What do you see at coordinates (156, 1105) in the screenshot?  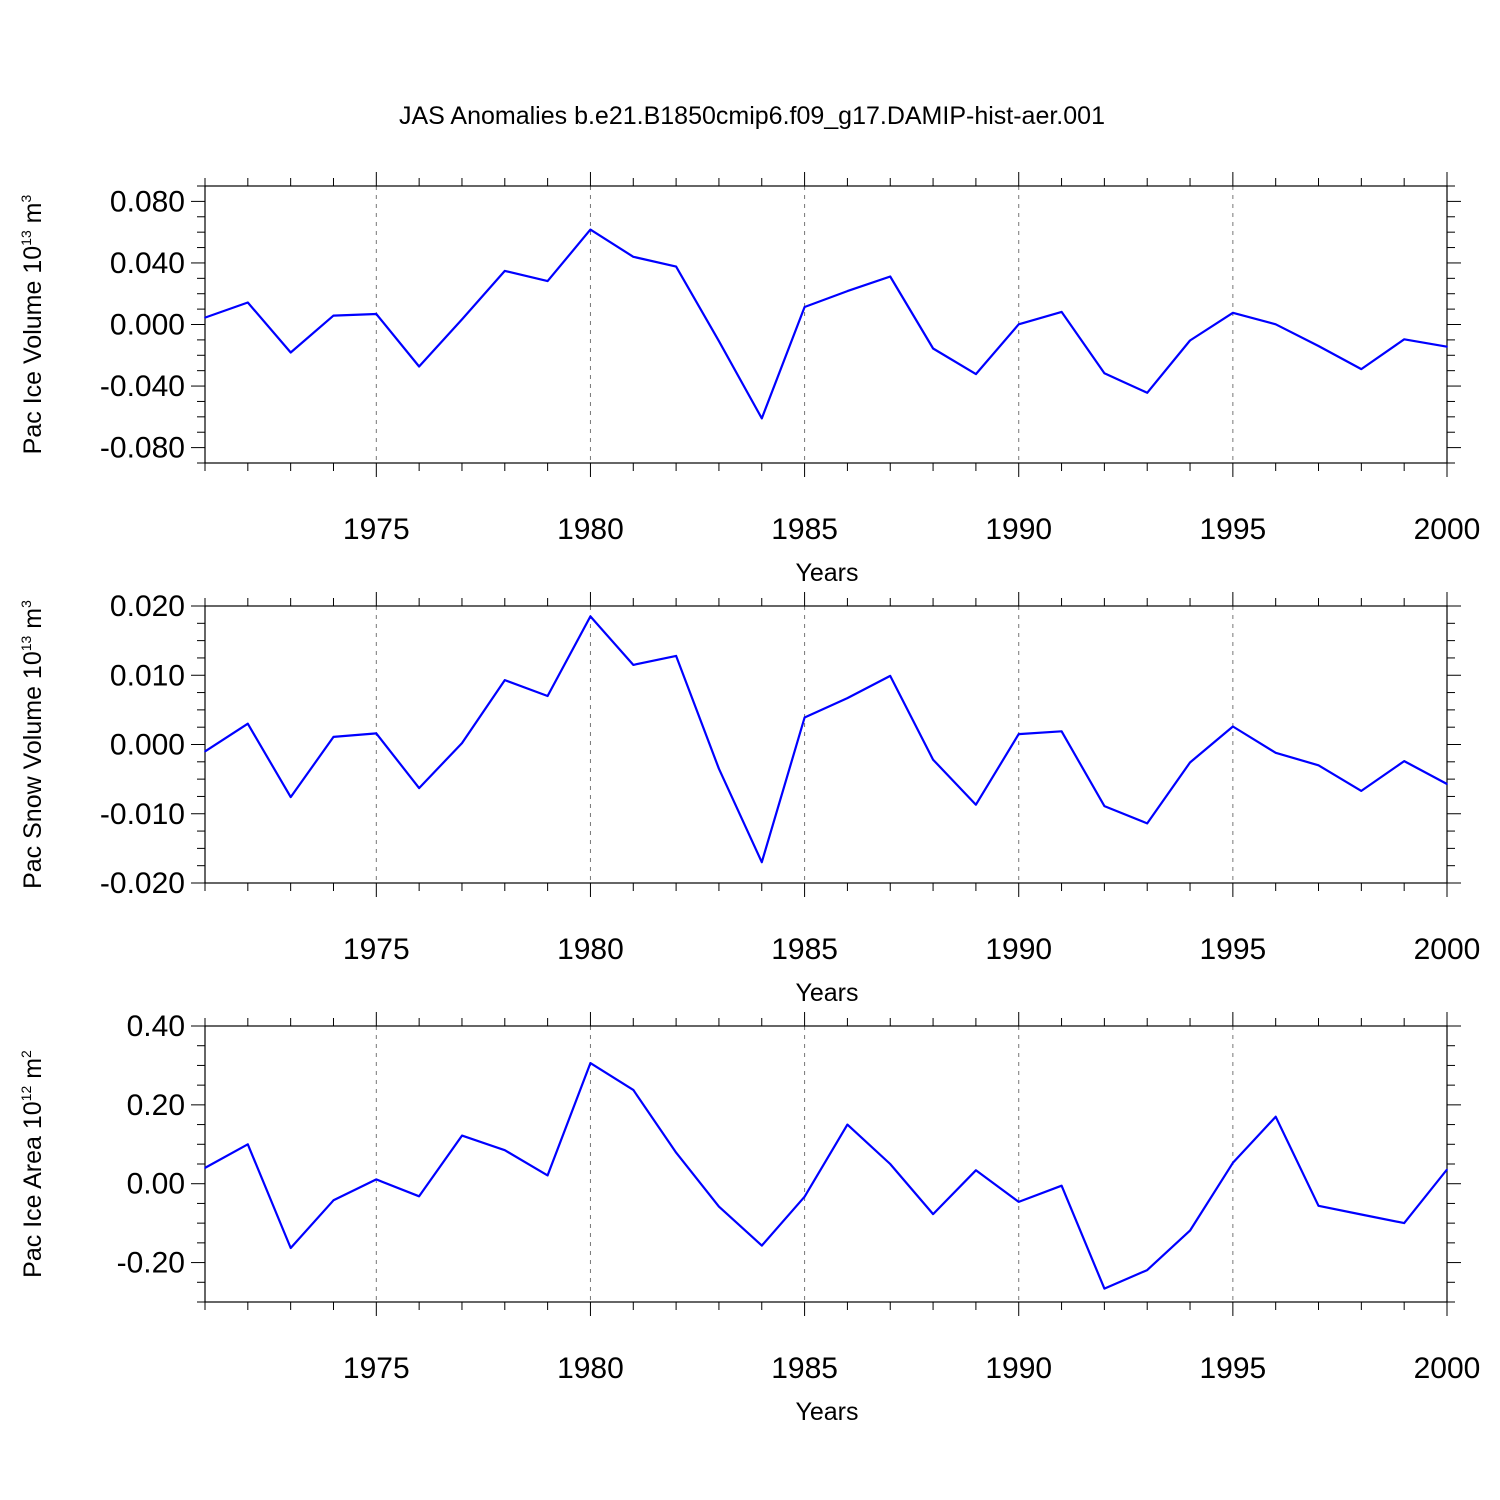 I see `y-tick-label: 0.20` at bounding box center [156, 1105].